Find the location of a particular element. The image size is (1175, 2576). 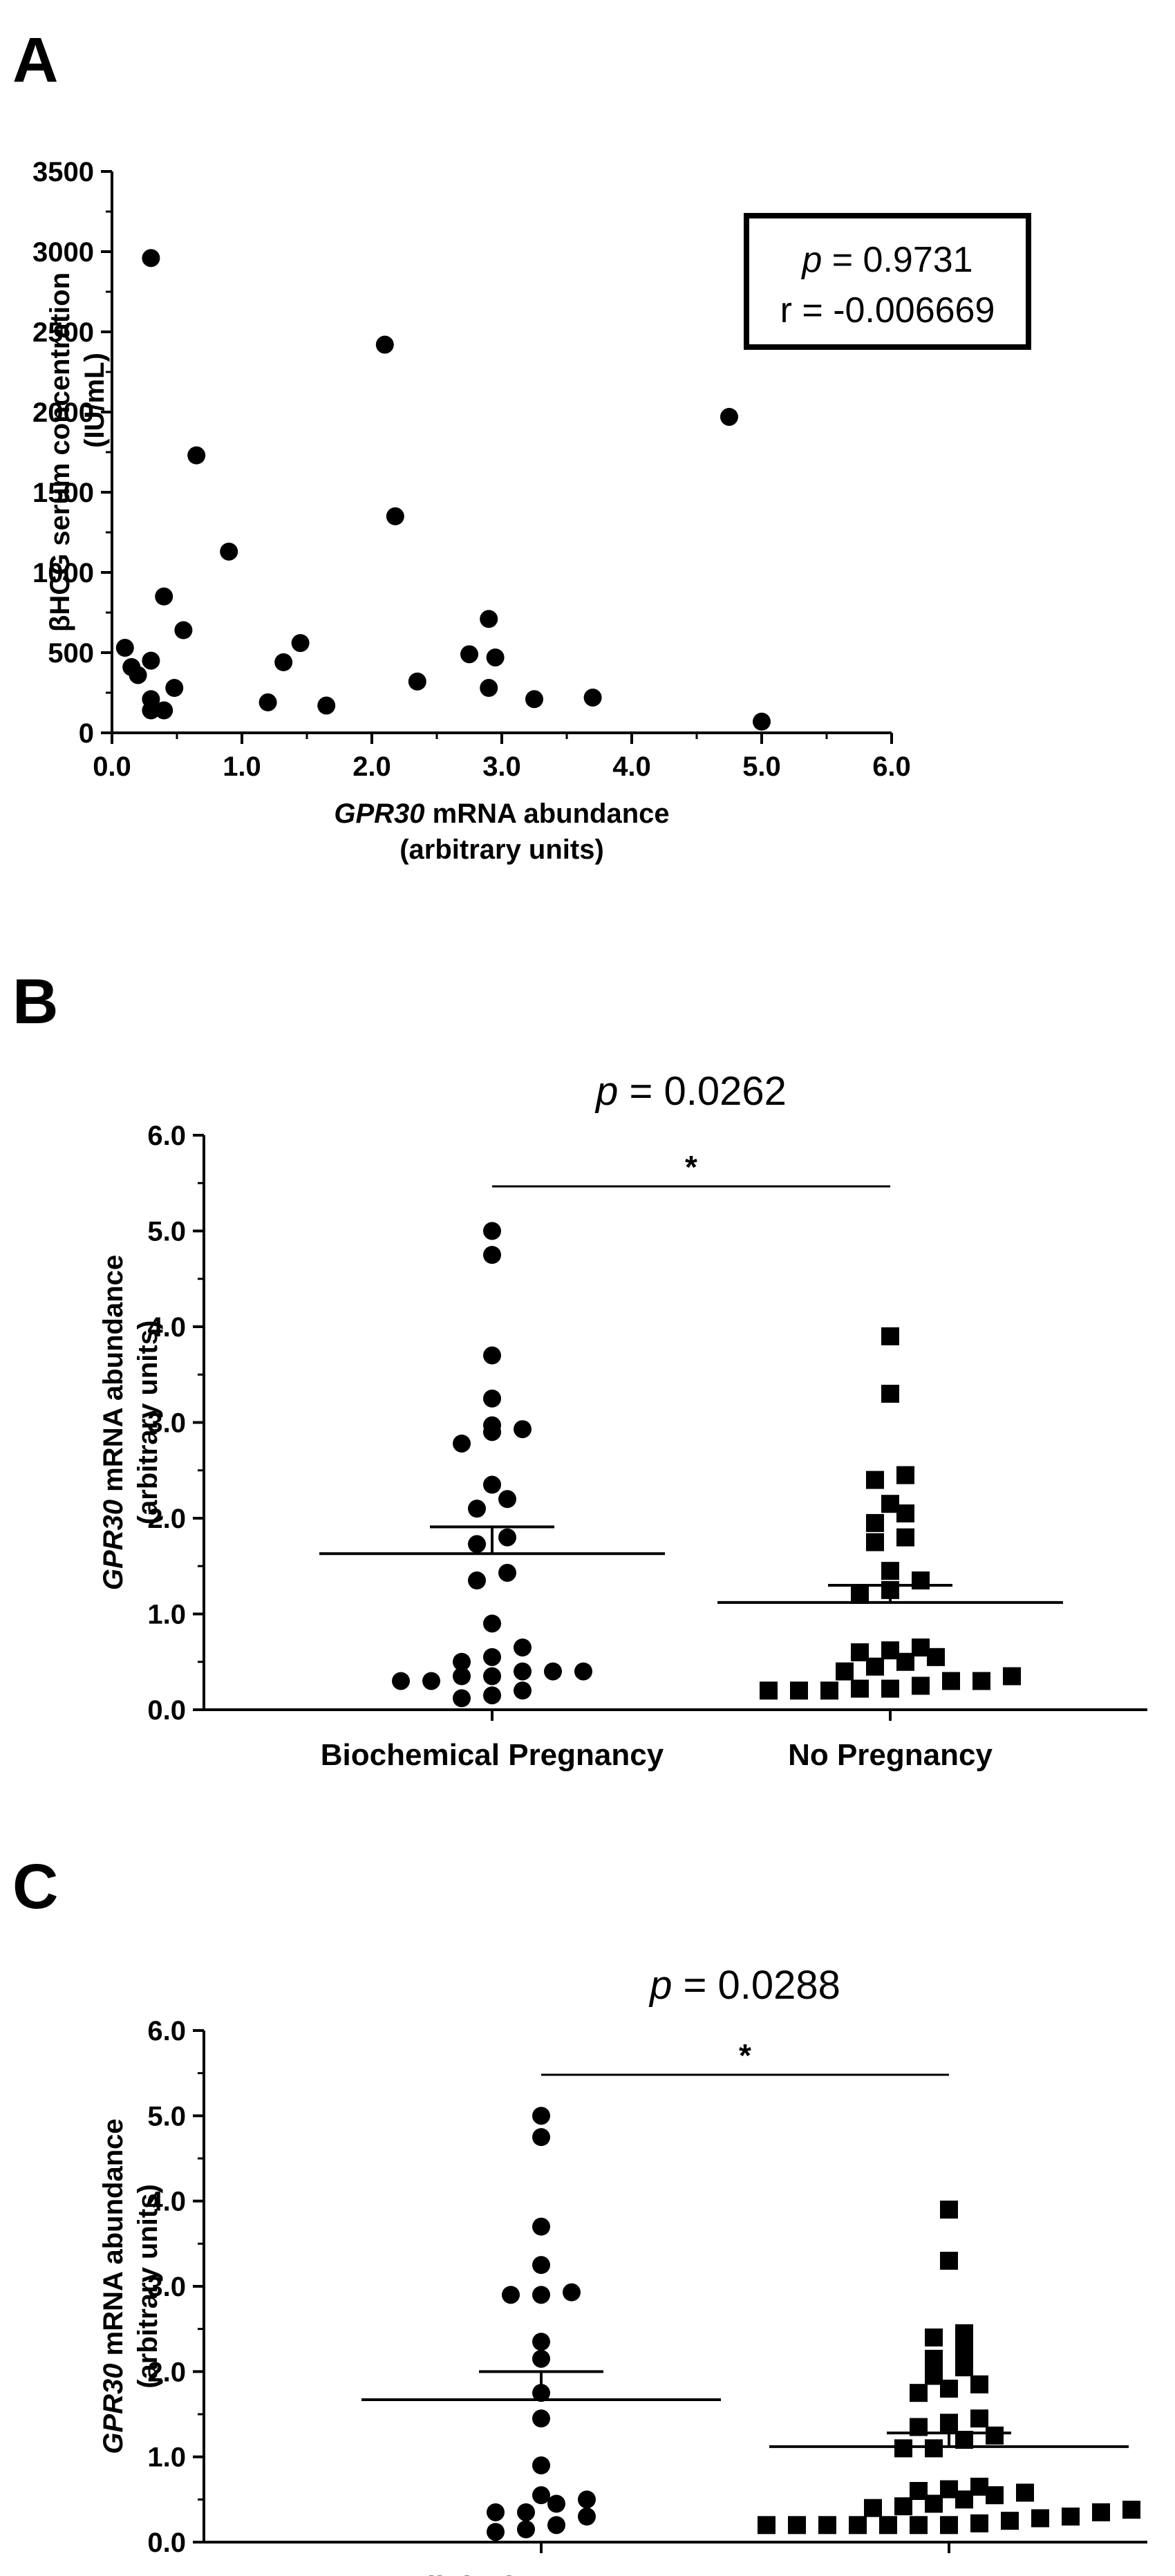

significance-star: * is located at coordinates (691, 1167).